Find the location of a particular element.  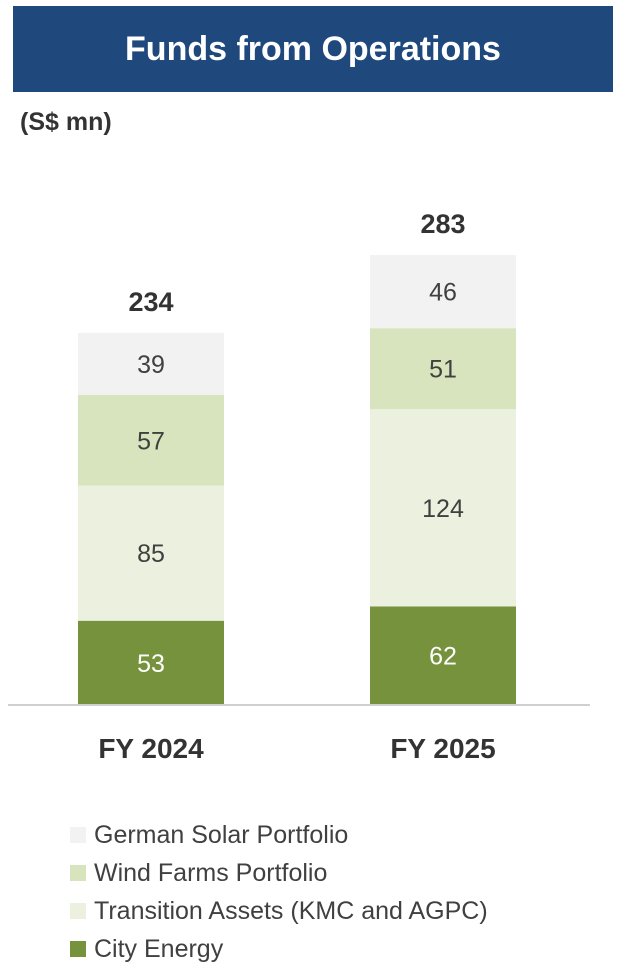

data-label: 62 is located at coordinates (443, 657).